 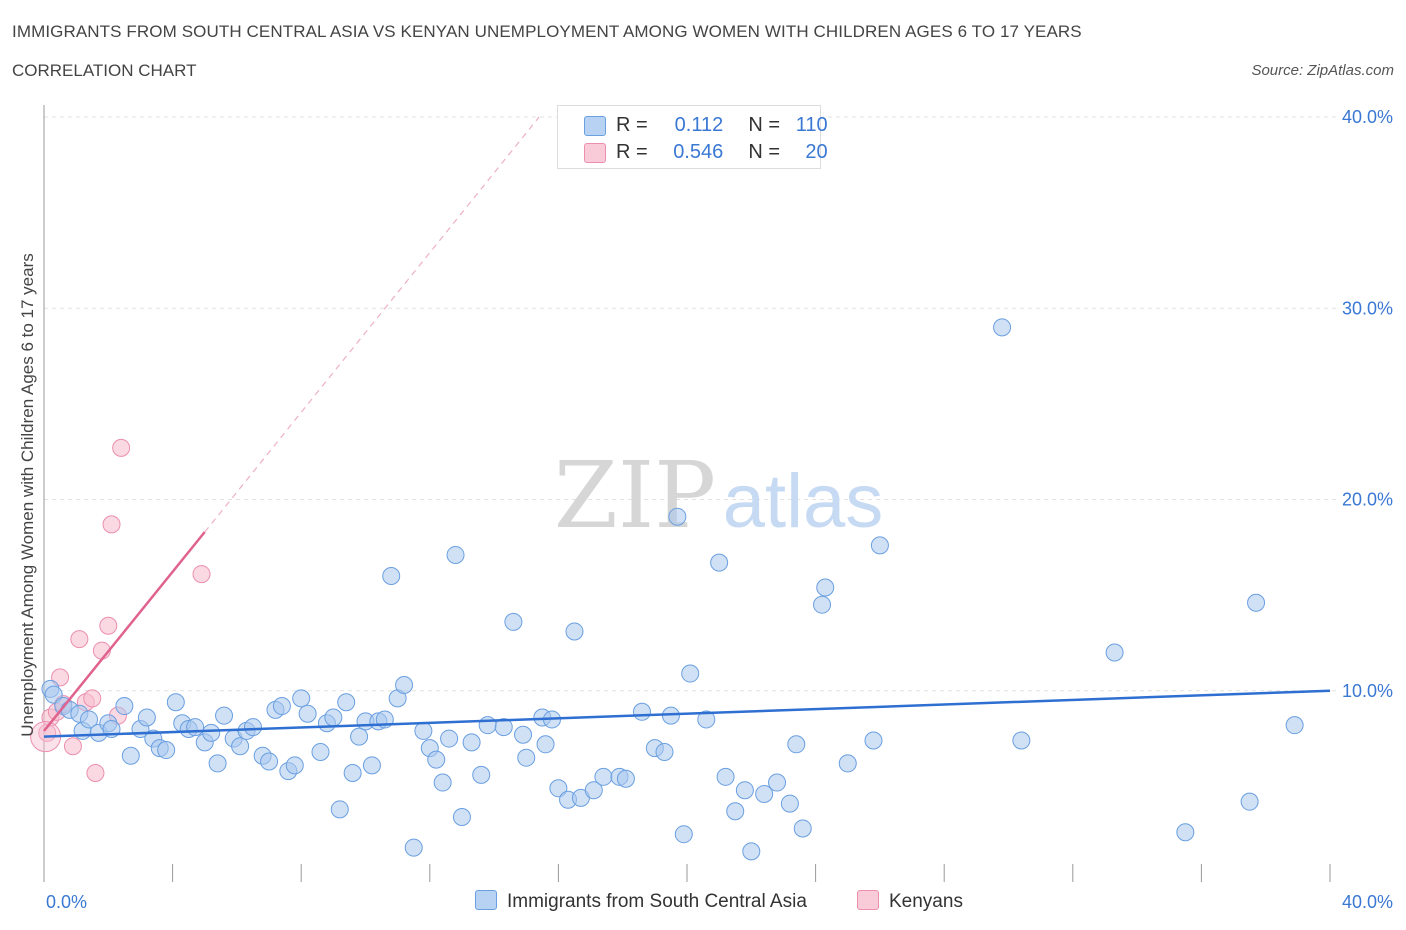 What do you see at coordinates (803, 501) in the screenshot?
I see `watermark-atlas: atlas` at bounding box center [803, 501].